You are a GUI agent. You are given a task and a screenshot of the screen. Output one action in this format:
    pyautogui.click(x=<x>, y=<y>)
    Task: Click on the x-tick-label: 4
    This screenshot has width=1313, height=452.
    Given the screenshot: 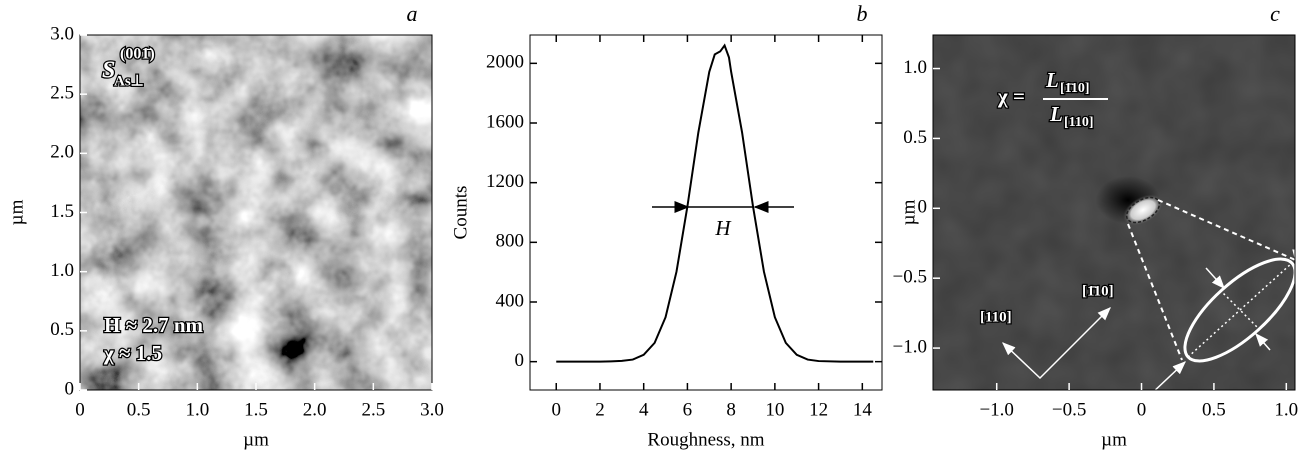 What is the action you would take?
    pyautogui.click(x=644, y=409)
    